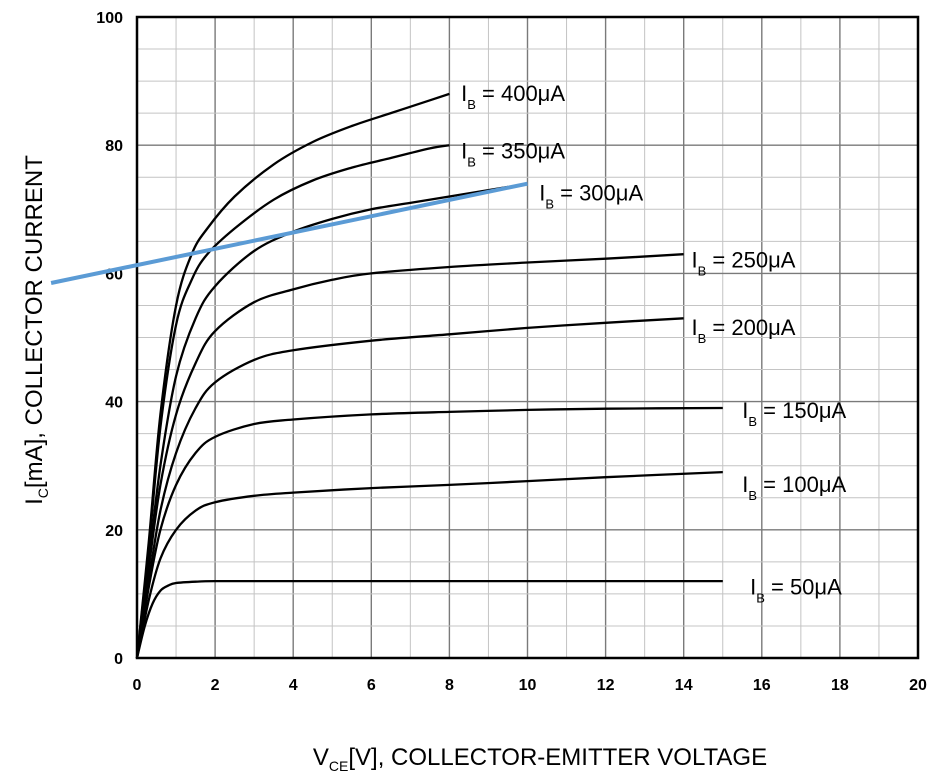 Image resolution: width=952 pixels, height=783 pixels. What do you see at coordinates (513, 154) in the screenshot?
I see `series-label-1: IB = 350μA` at bounding box center [513, 154].